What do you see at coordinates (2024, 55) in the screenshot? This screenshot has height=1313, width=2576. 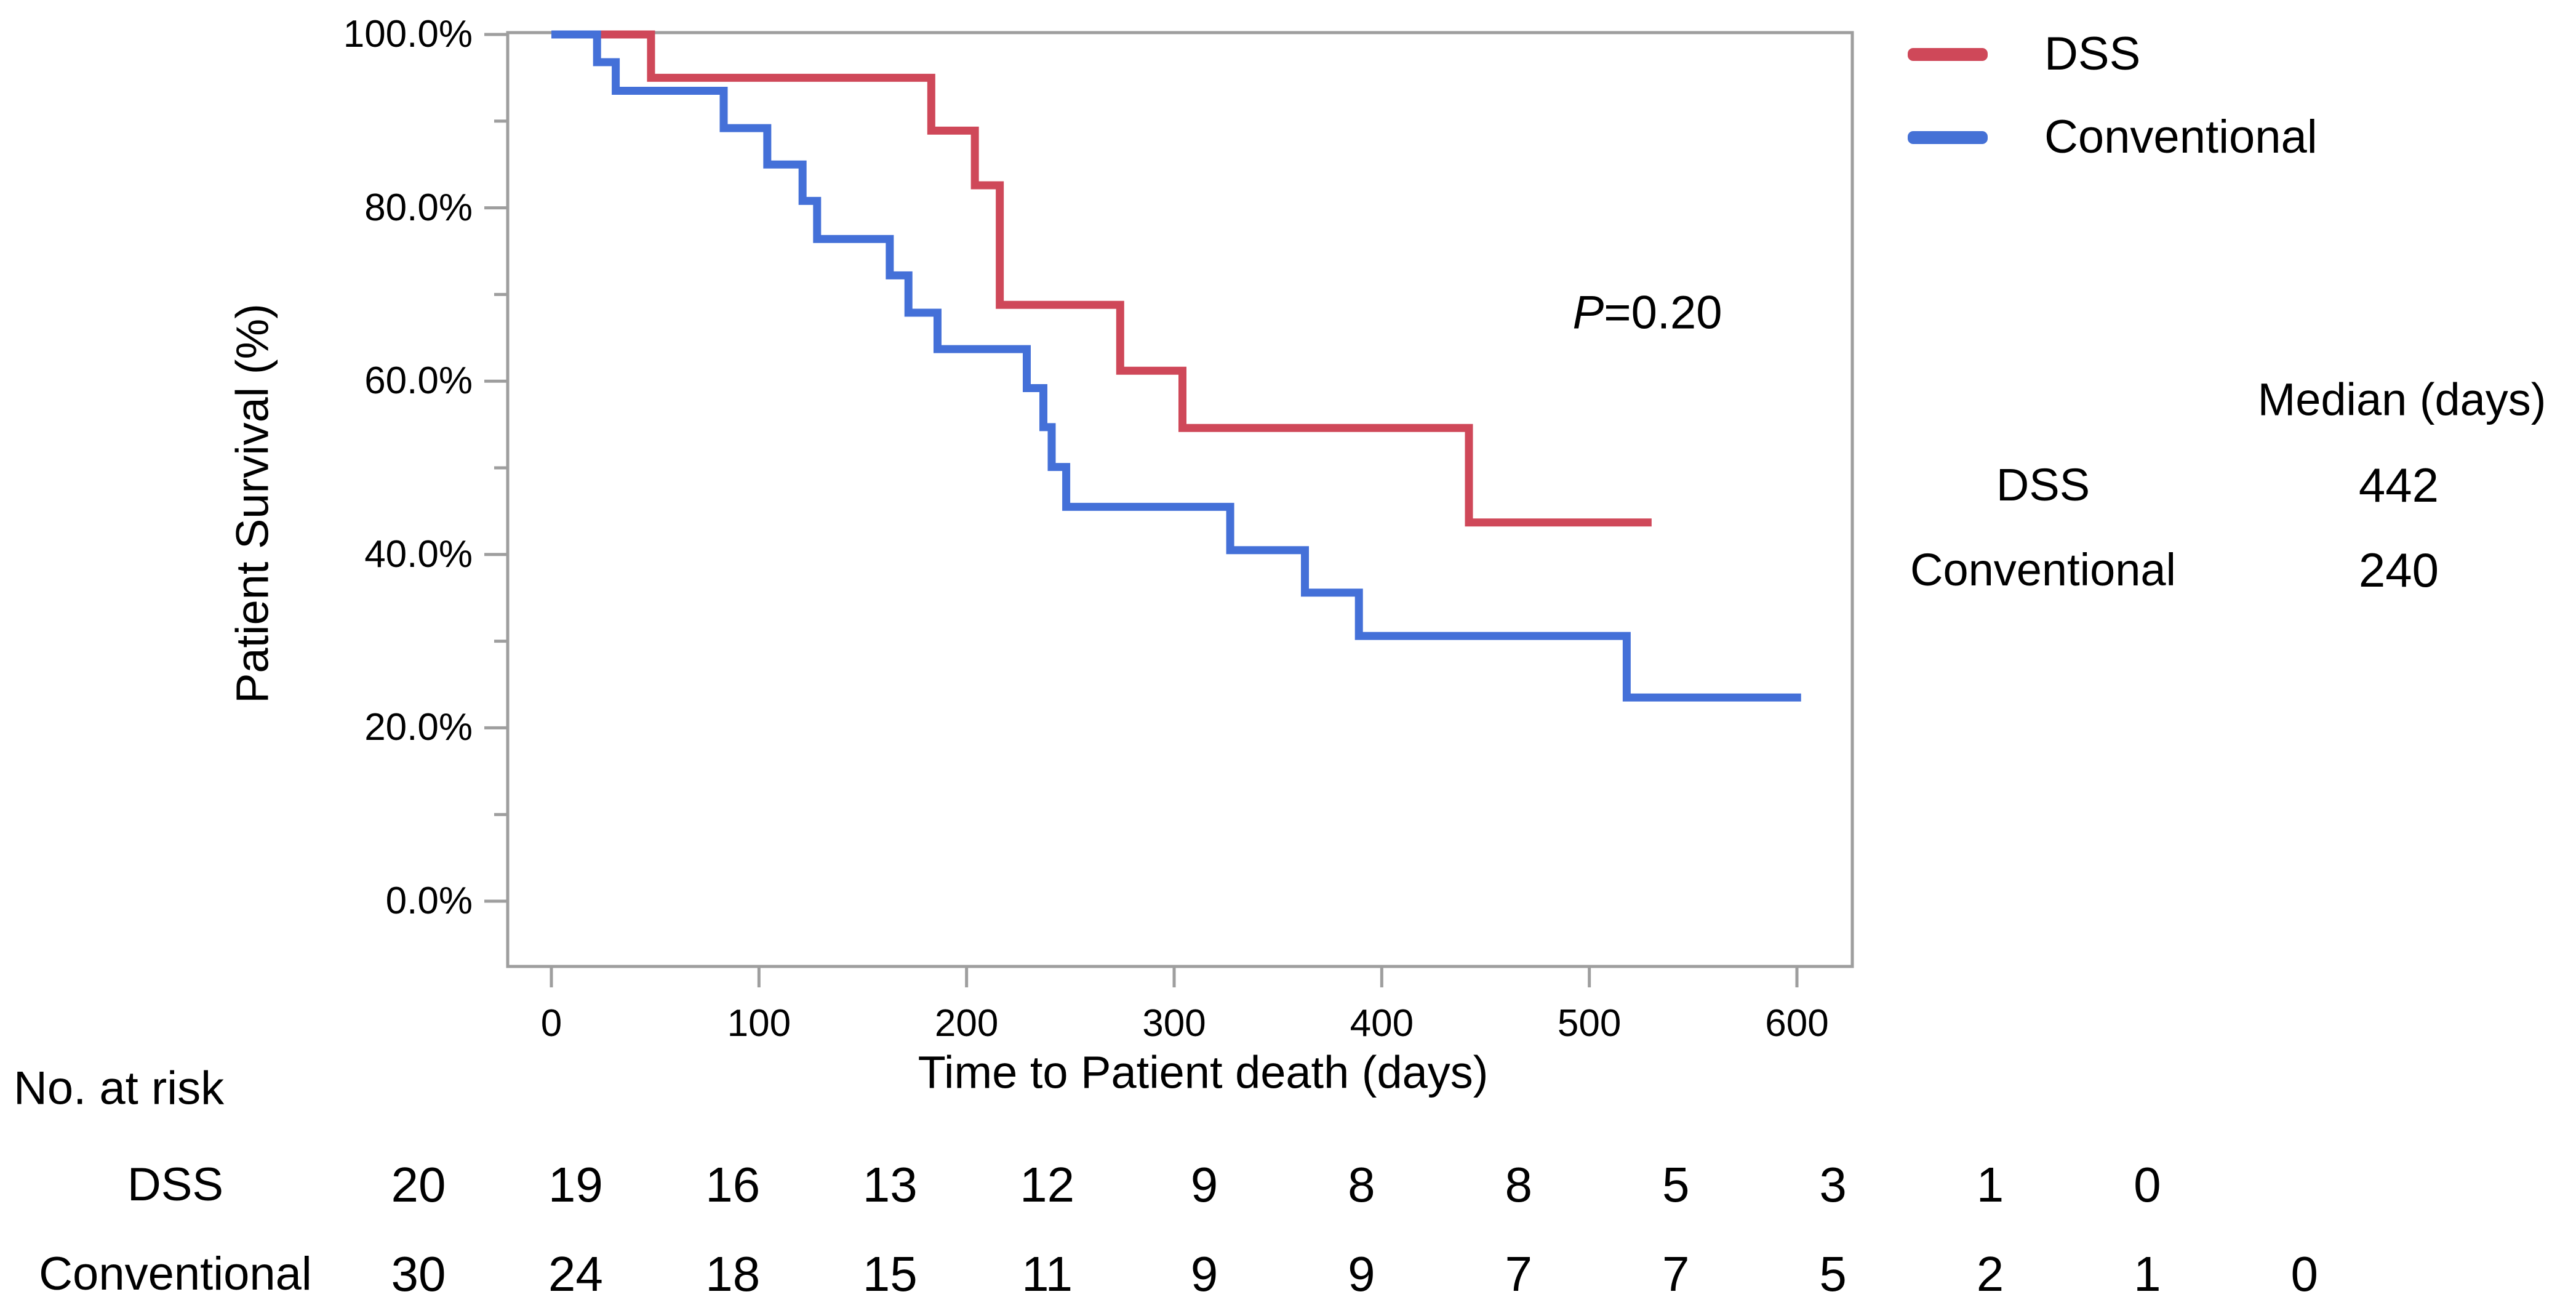 I see `legend-item-dss: DSS` at bounding box center [2024, 55].